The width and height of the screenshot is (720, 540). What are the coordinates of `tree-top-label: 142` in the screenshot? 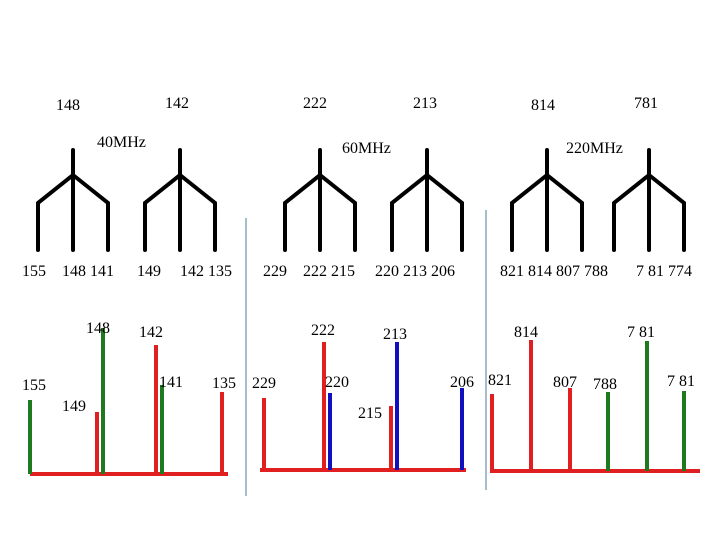 It's located at (177, 103).